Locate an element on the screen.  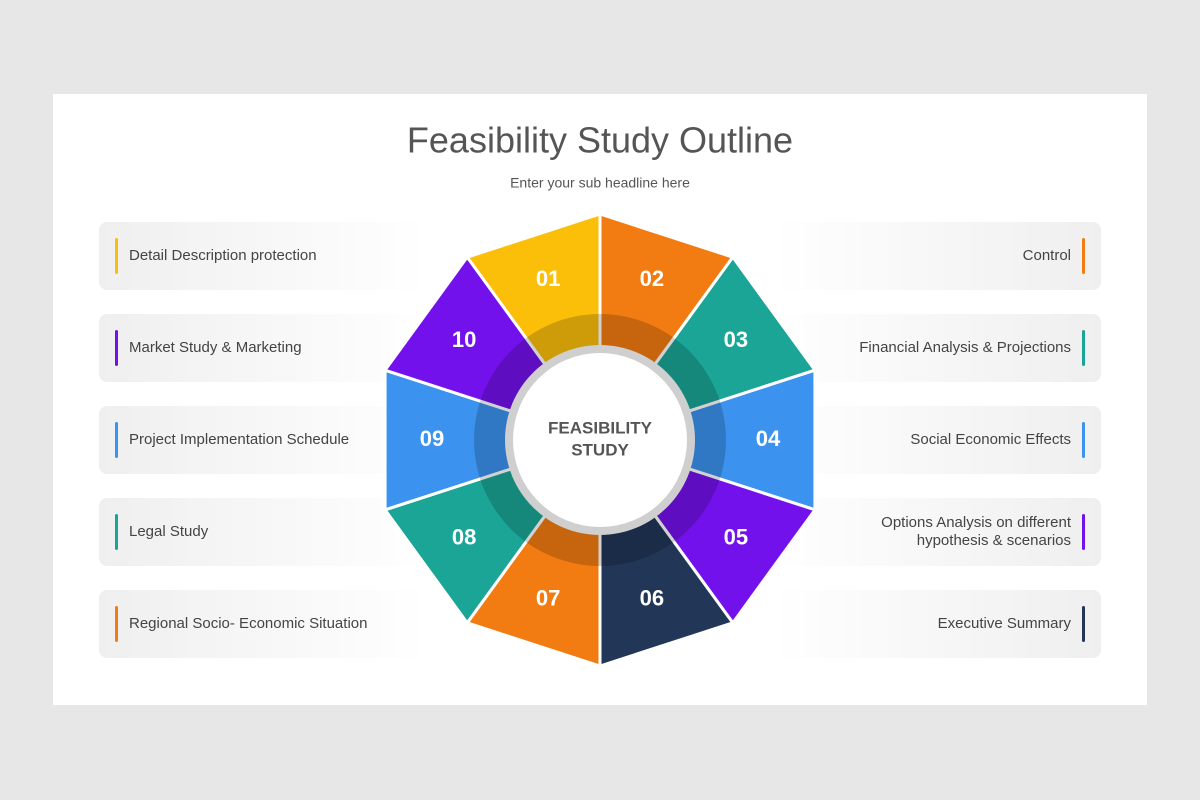
item-label: Detail Description protection is located at coordinates (223, 255).